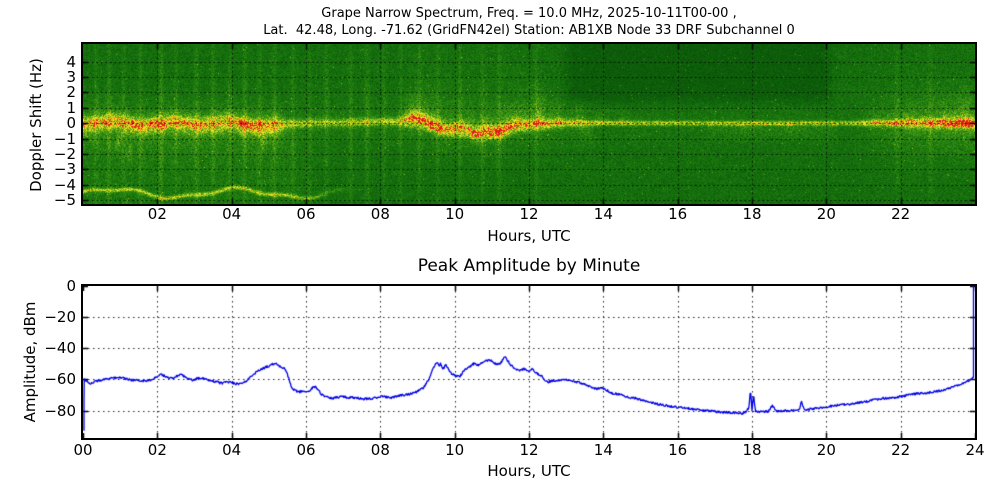 The image size is (1000, 500). I want to click on spectrogram-ytick-label: −5, so click(64, 200).